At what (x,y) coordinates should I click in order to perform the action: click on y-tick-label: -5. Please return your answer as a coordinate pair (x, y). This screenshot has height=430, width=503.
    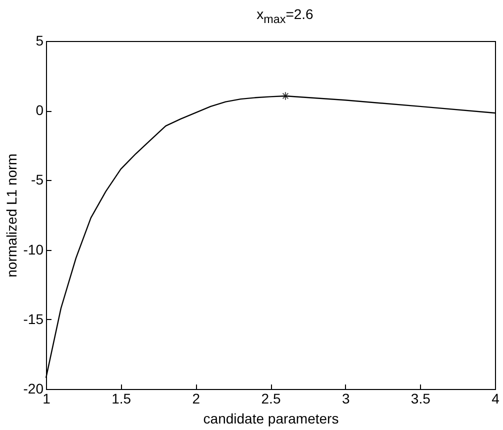
    Looking at the image, I should click on (37, 180).